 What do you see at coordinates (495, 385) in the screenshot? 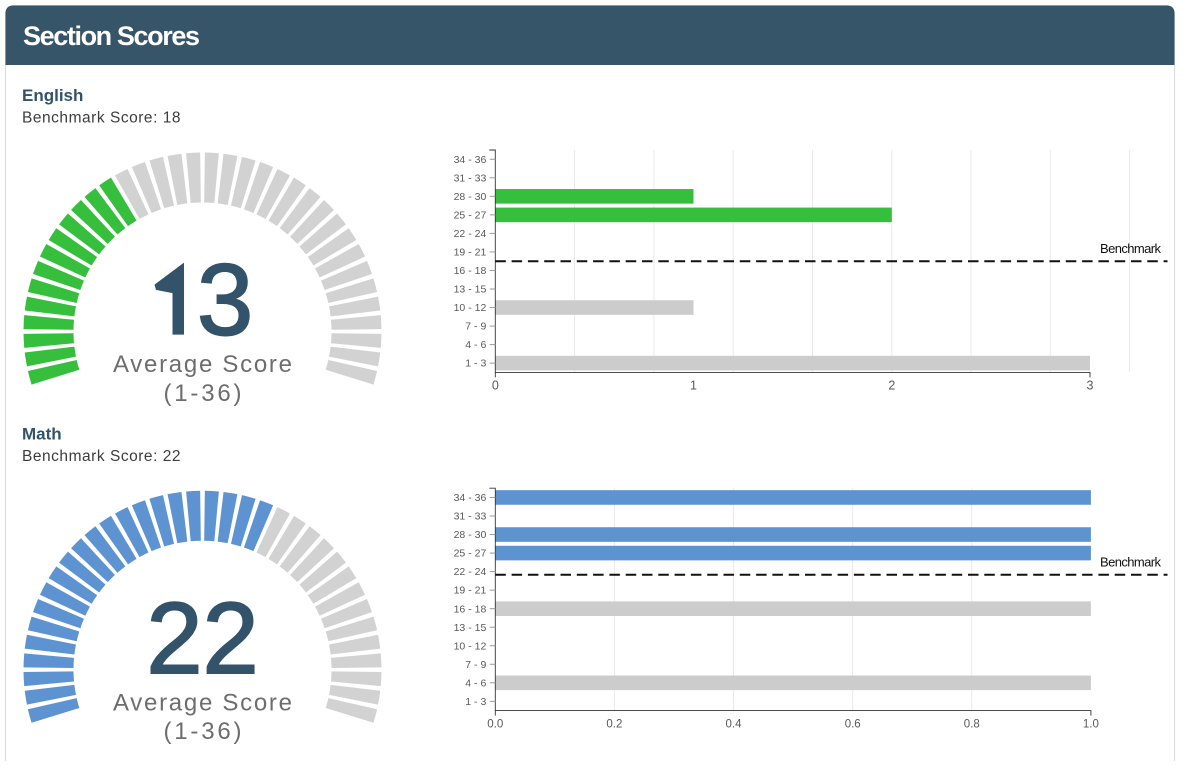
I see `svg-text: 0` at bounding box center [495, 385].